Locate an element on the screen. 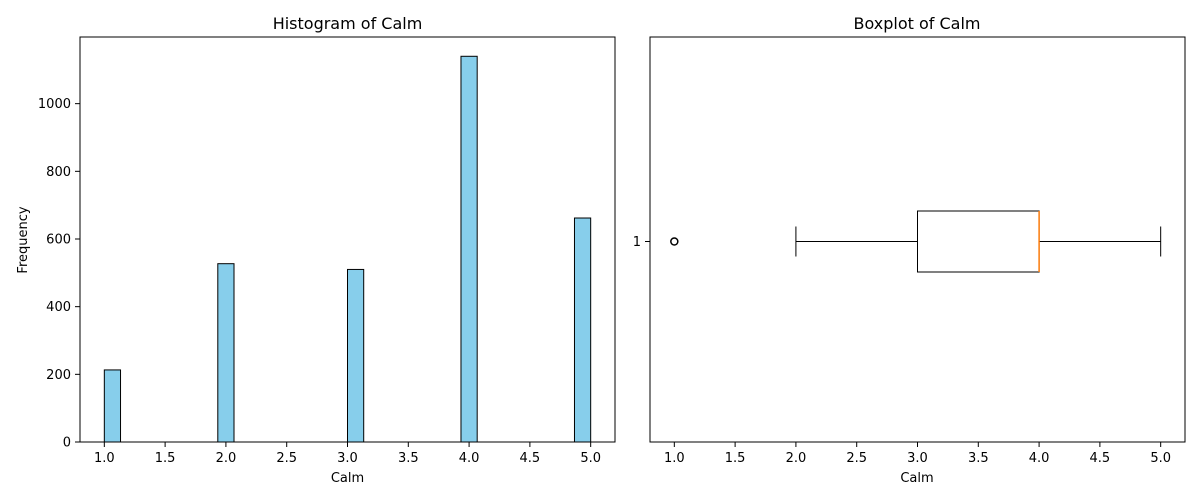 This screenshot has width=1200, height=500. boxplot-title: Boxplot of Calm is located at coordinates (916, 23).